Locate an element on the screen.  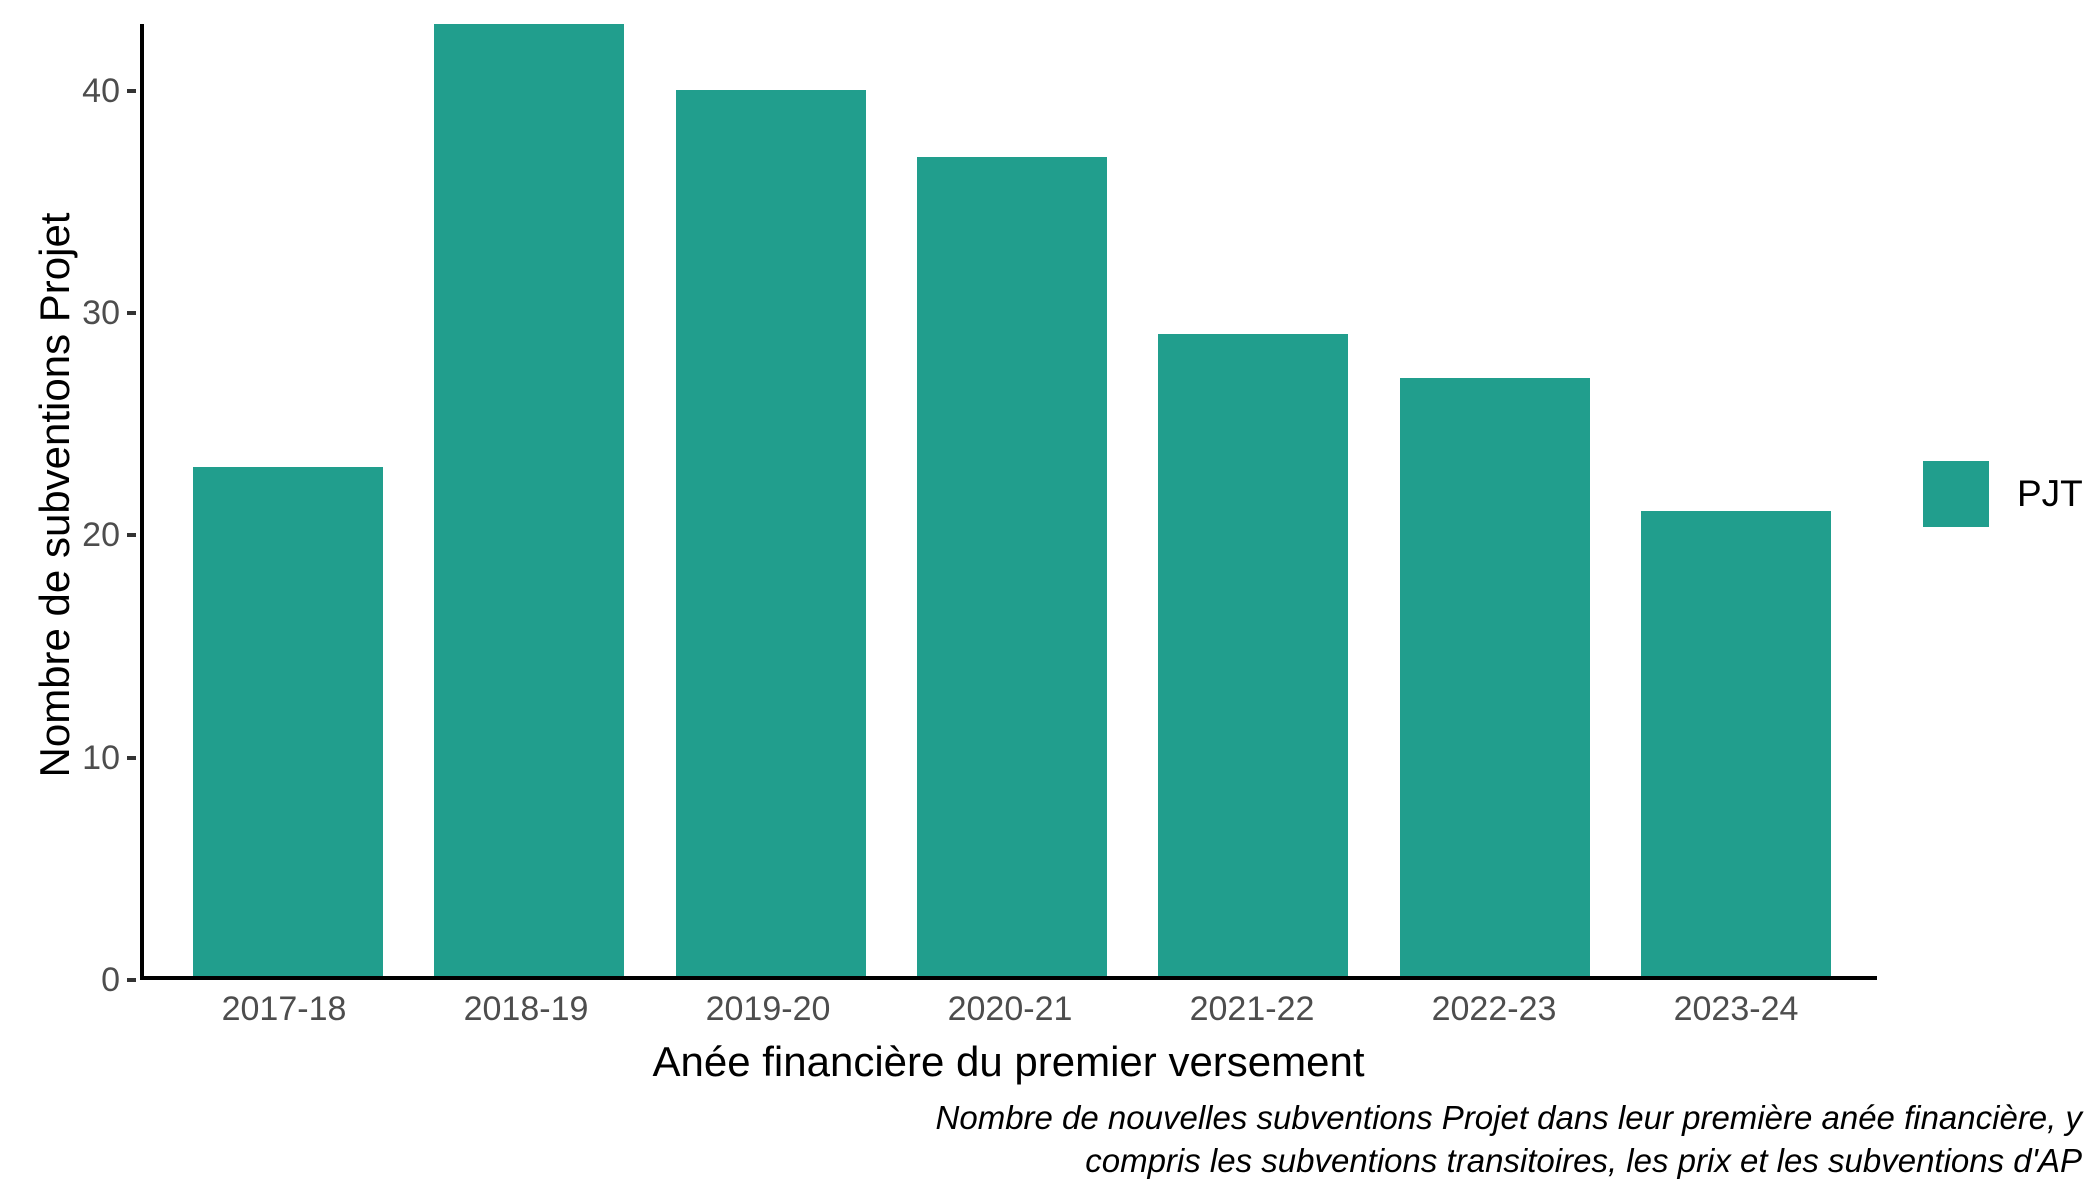
legend-swatch-pjt is located at coordinates (1956, 494).